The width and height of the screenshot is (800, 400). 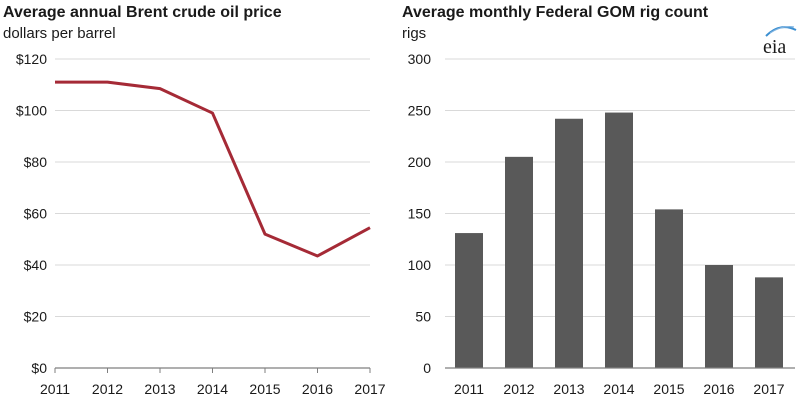 I want to click on left-chart-ylabel: dollars per barrel, so click(x=59, y=33).